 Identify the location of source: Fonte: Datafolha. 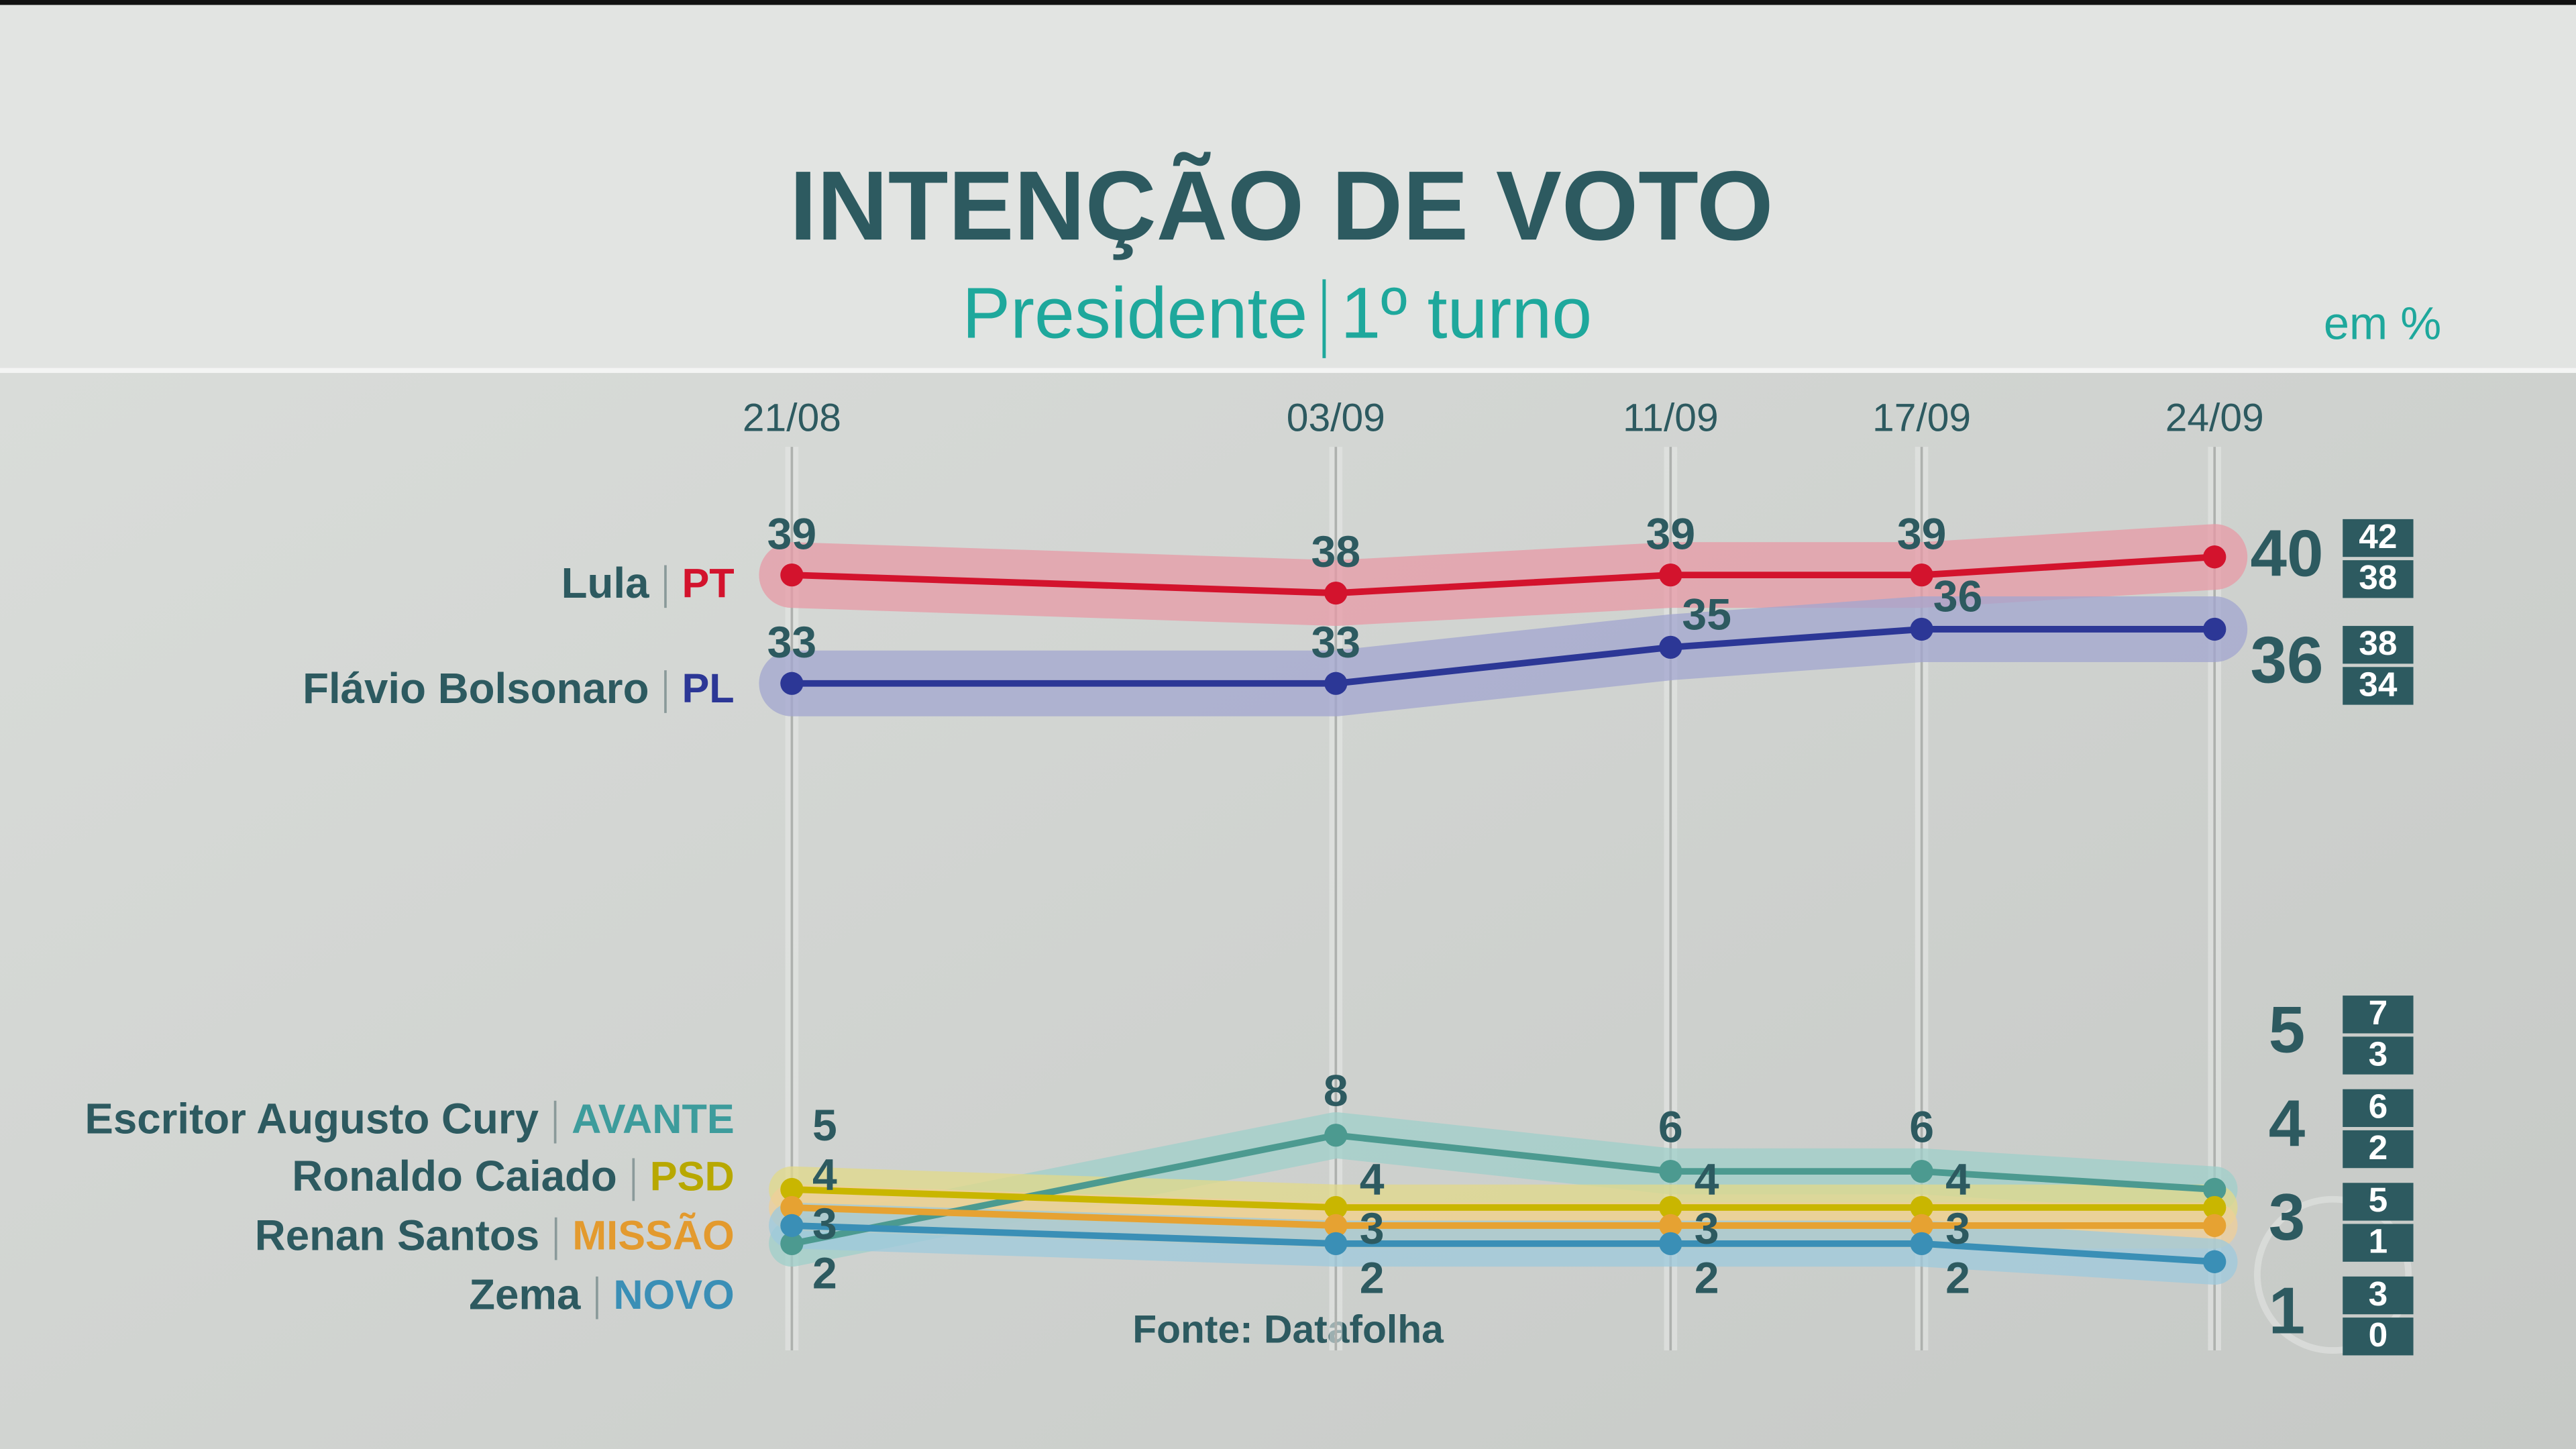
(1288, 1330).